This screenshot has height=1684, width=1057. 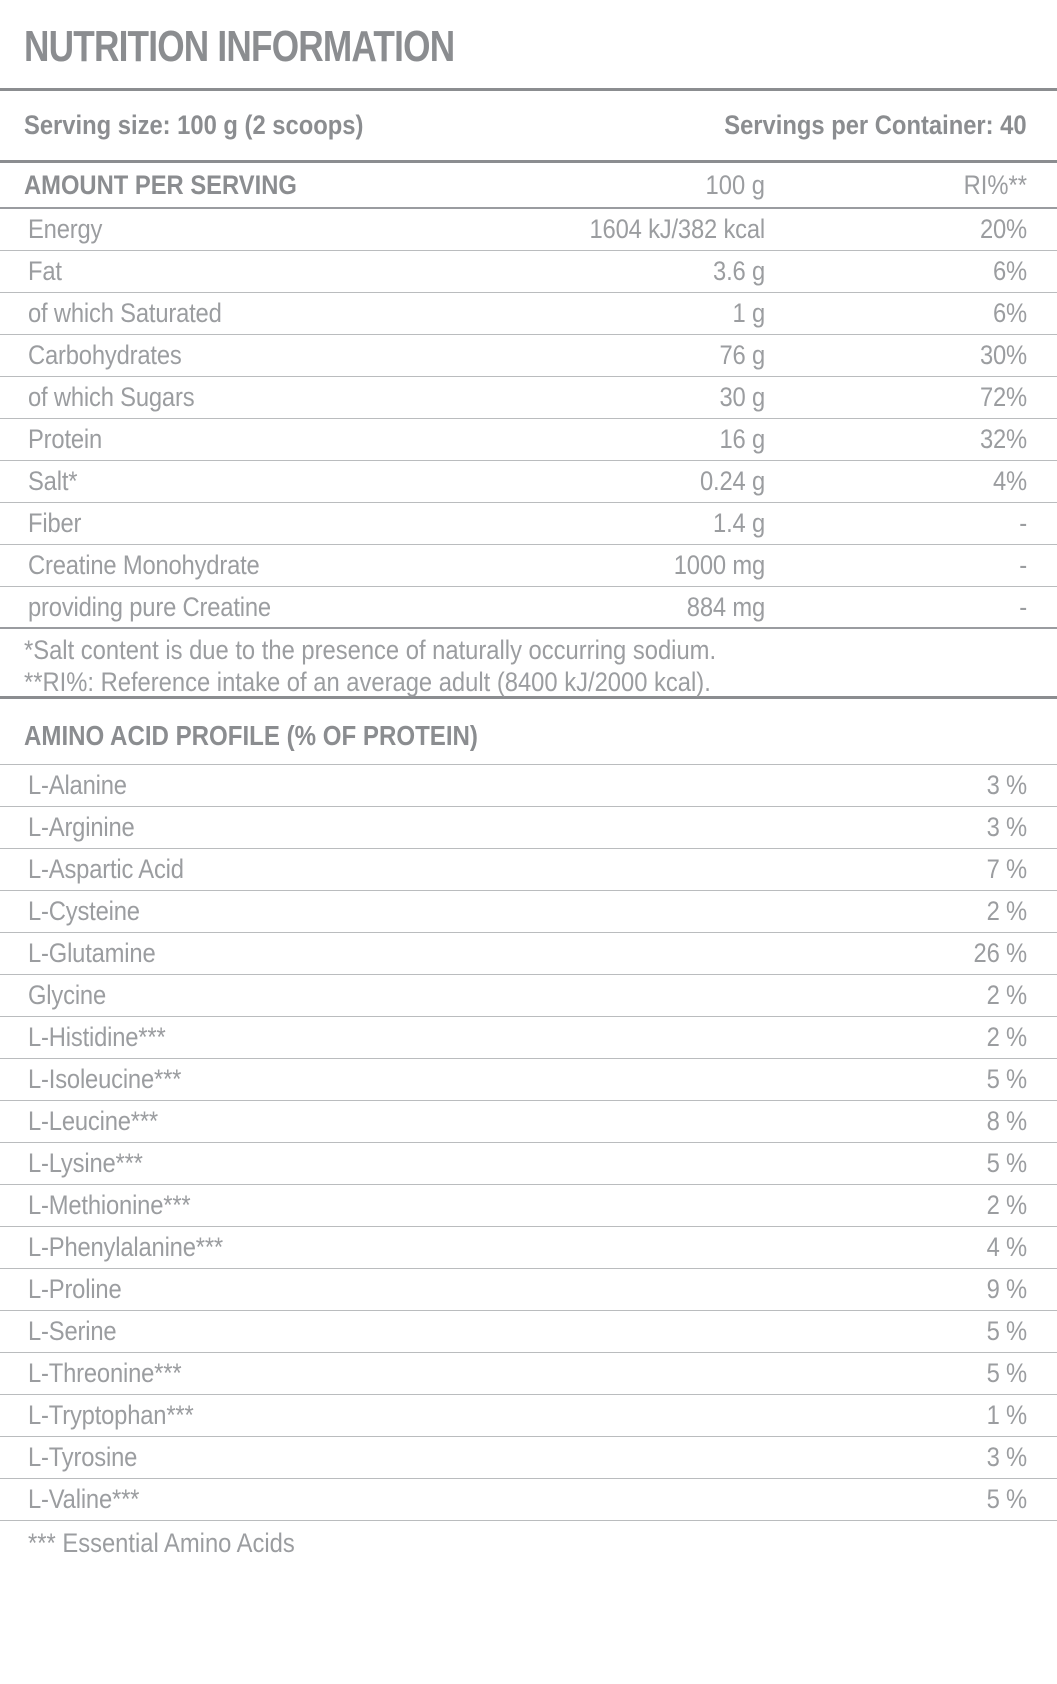 I want to click on table-row: L-Aspartic Acid 7 %, so click(x=528, y=870).